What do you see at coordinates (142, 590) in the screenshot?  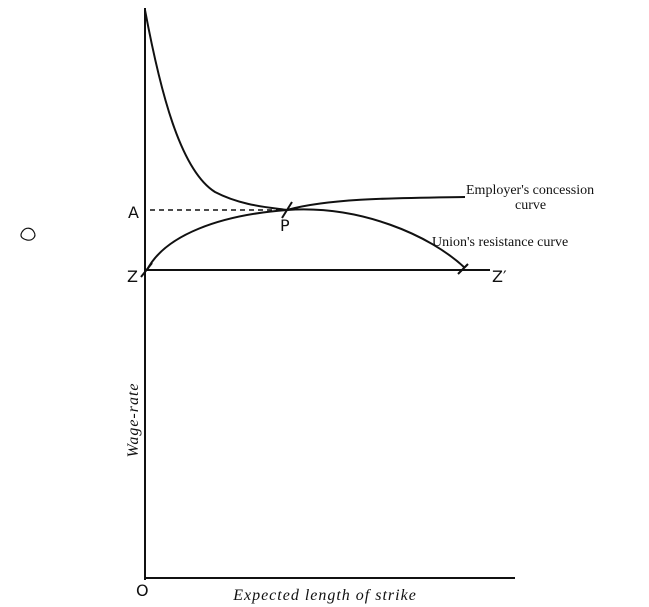 I see `point-label: O` at bounding box center [142, 590].